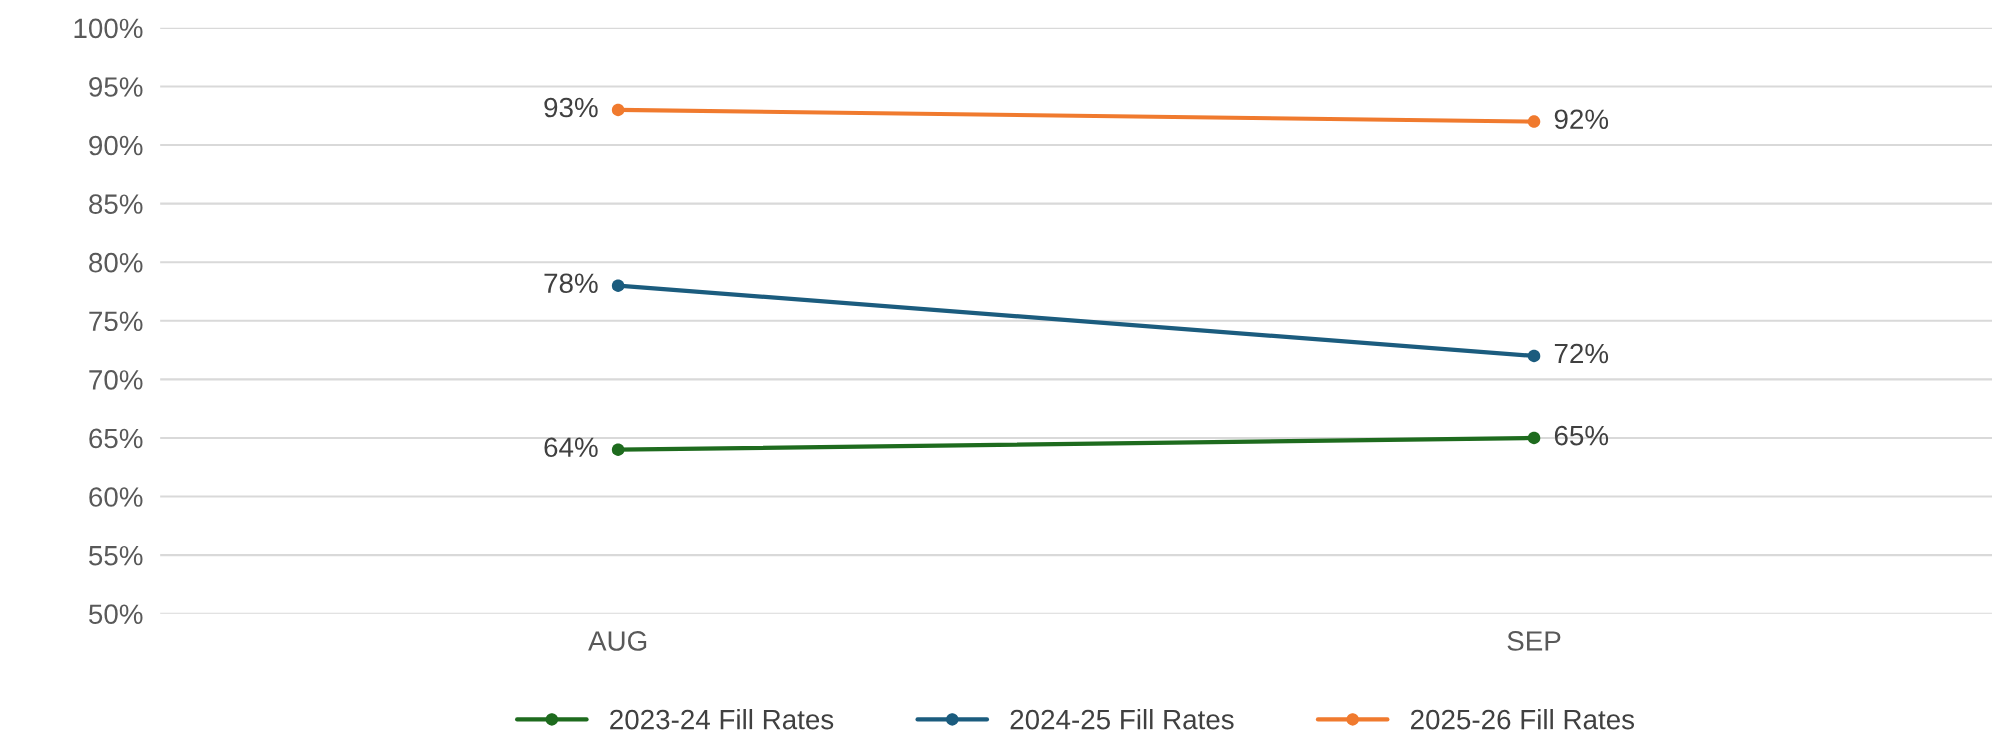 The height and width of the screenshot is (753, 2002). I want to click on data-label: 65%, so click(1581, 435).